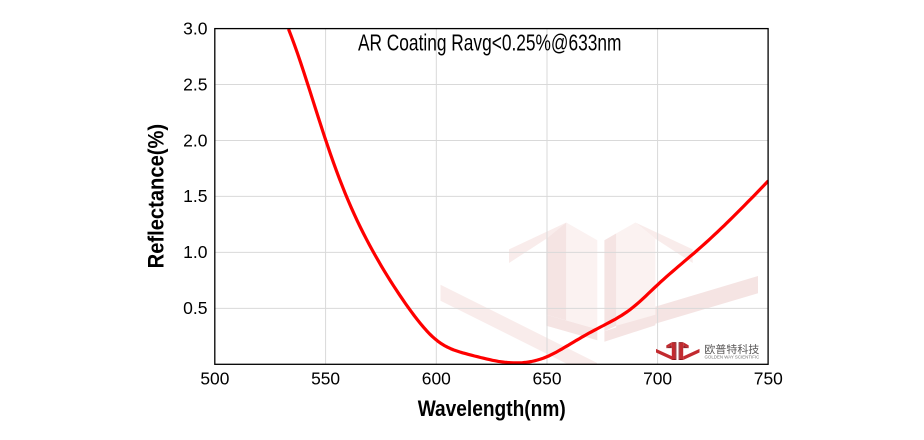  What do you see at coordinates (732, 357) in the screenshot?
I see `svg-text: GOLDEN WAY SCIENTIFIC` at bounding box center [732, 357].